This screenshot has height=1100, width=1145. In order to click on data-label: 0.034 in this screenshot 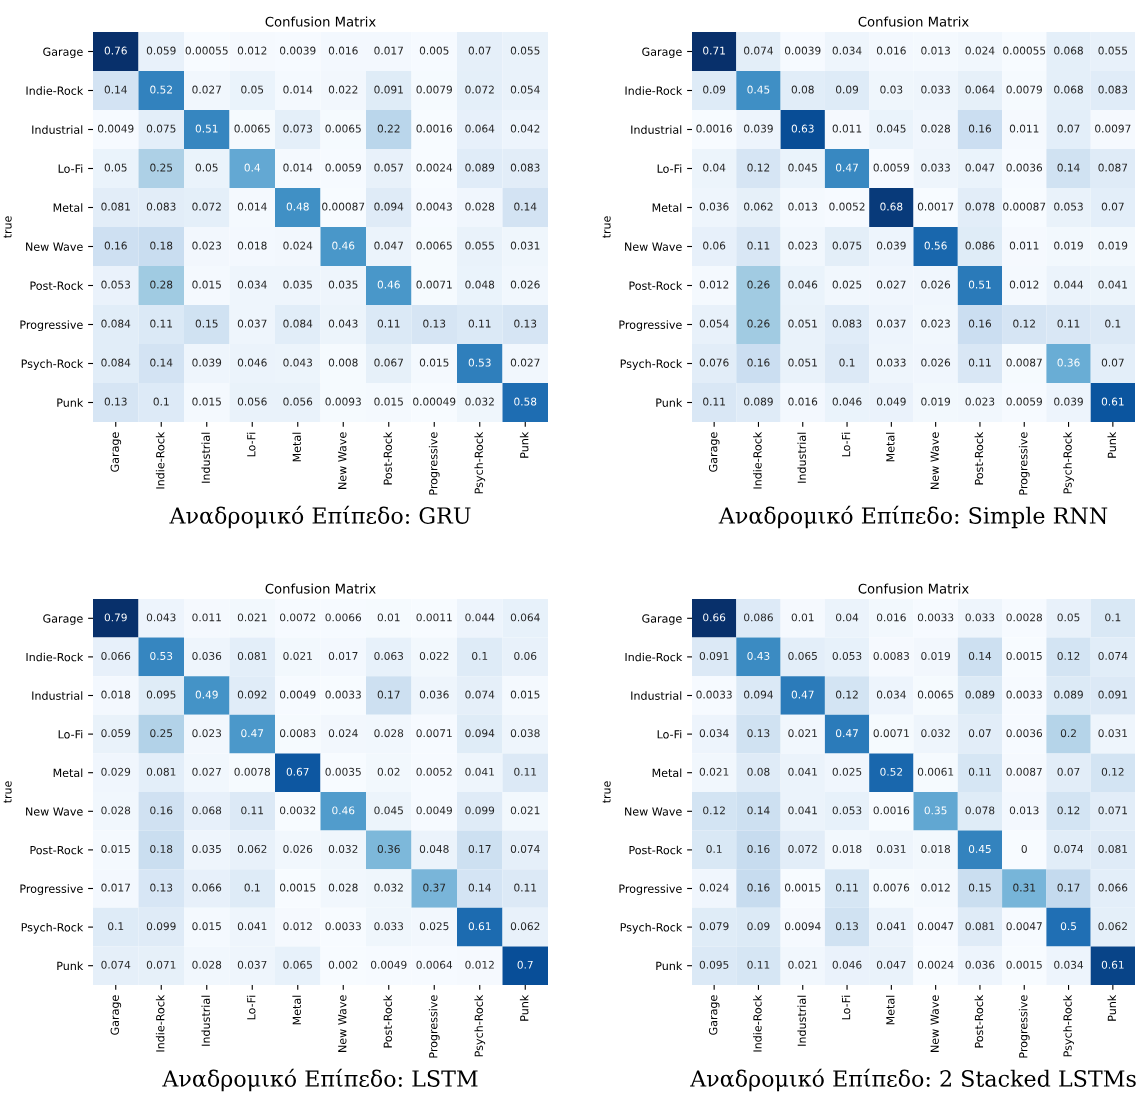, I will do `click(847, 50)`.